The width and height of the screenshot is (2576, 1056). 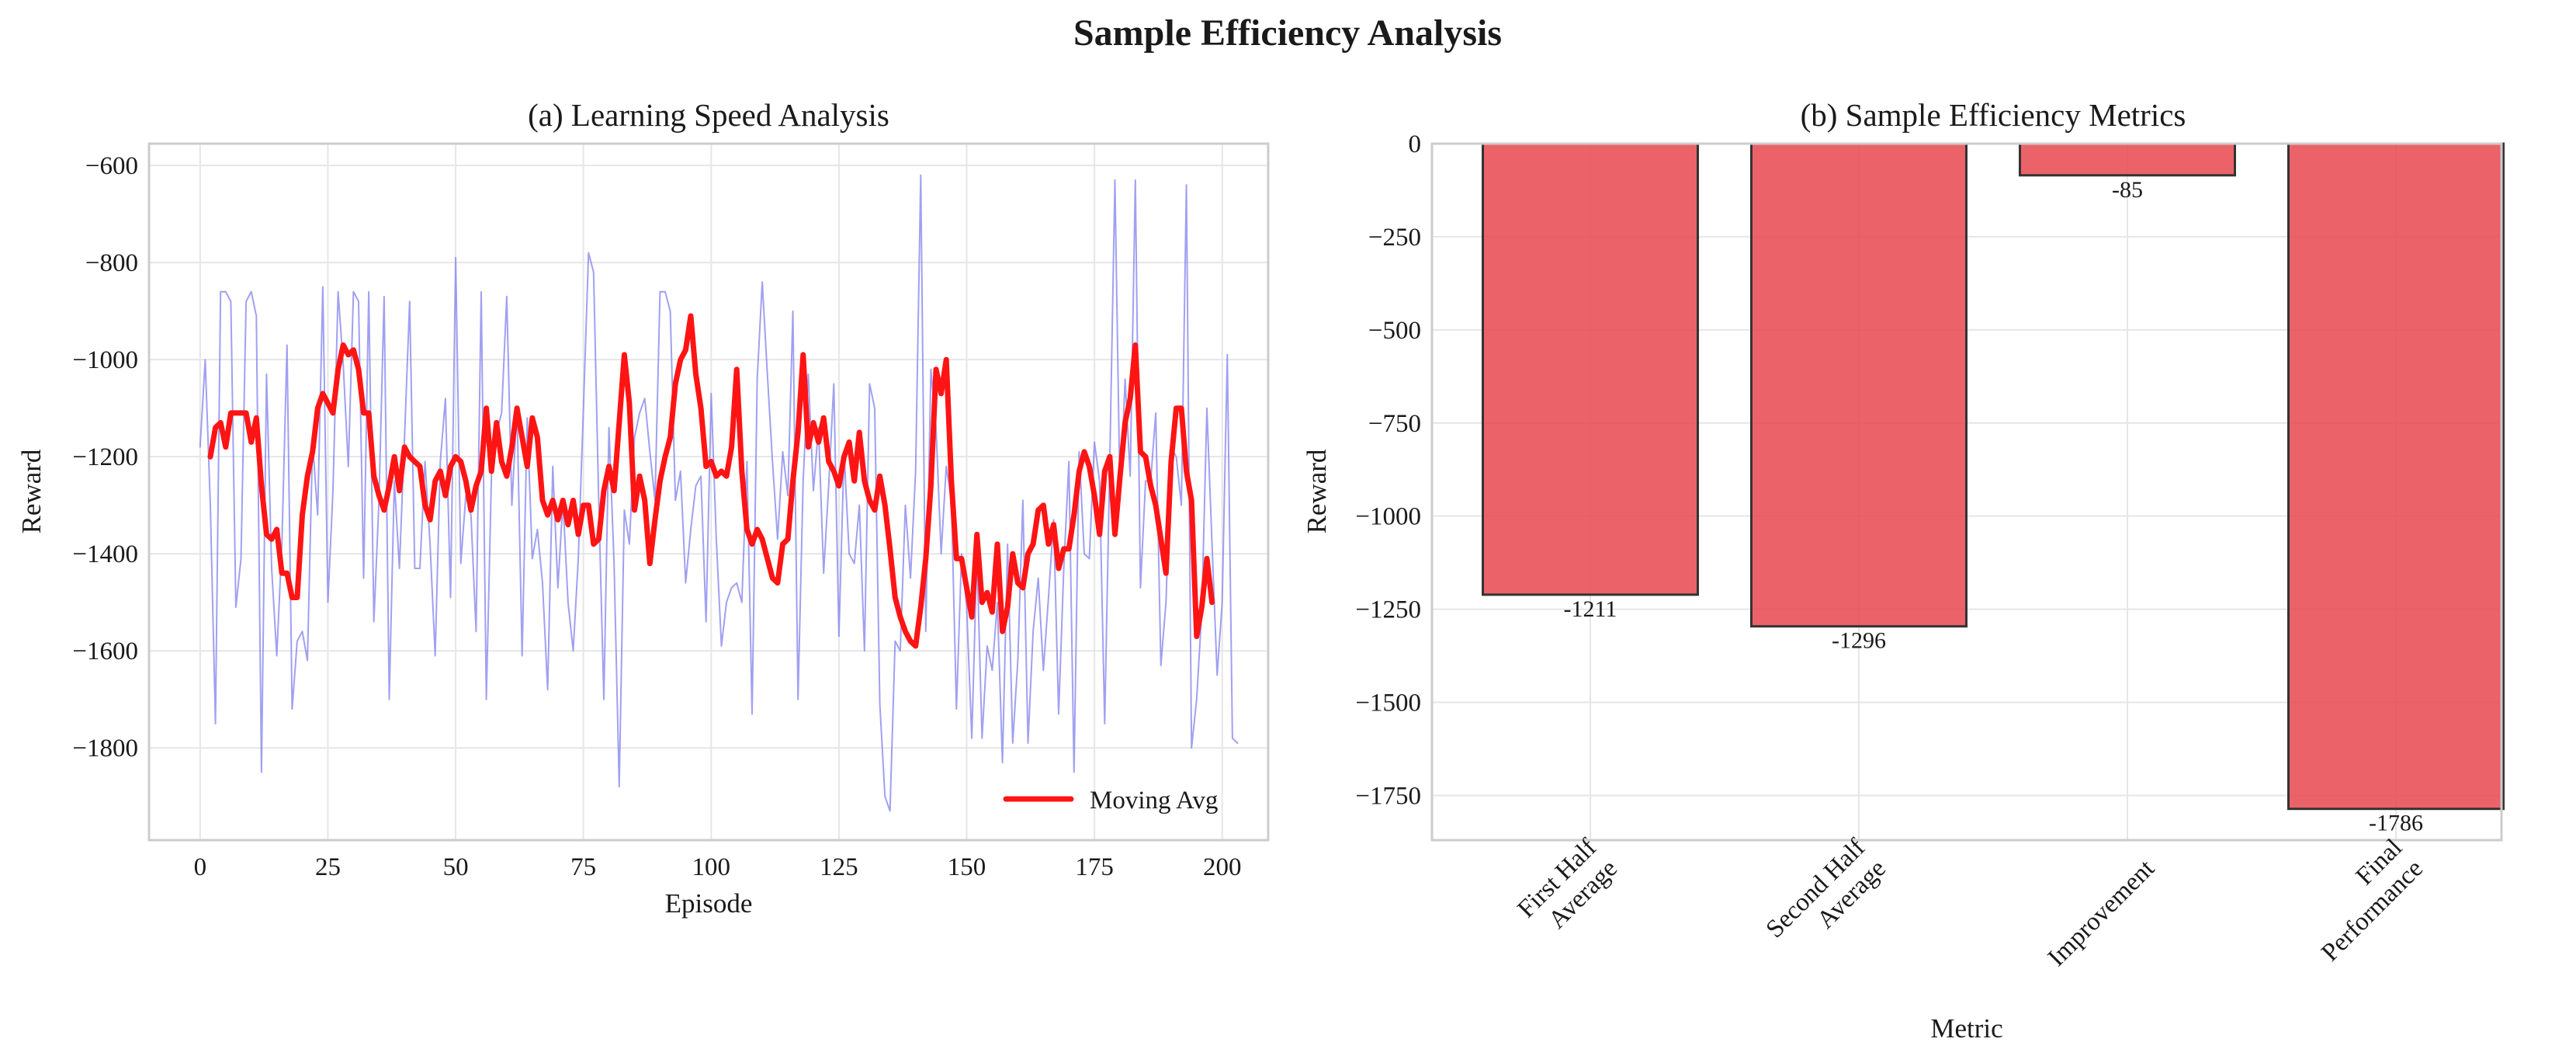 What do you see at coordinates (105, 554) in the screenshot?
I see `y-tick-label: −1400` at bounding box center [105, 554].